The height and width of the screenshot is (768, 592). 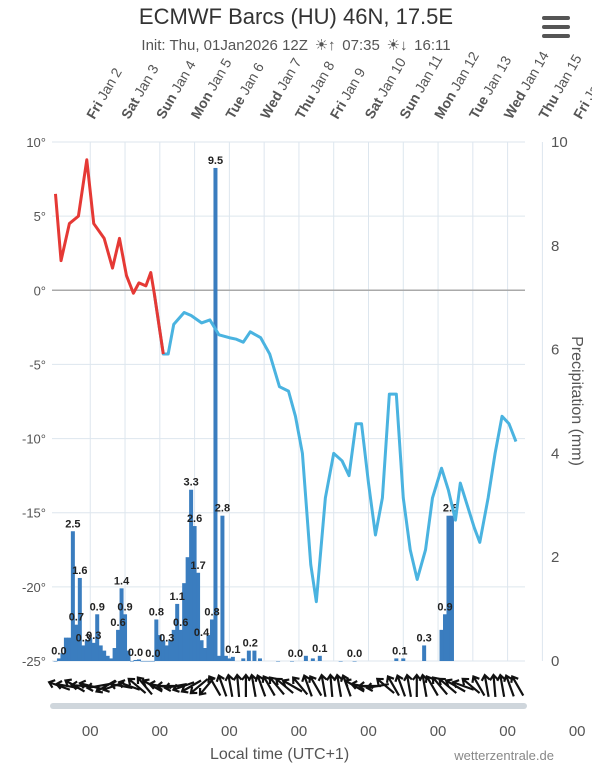 I want to click on precip-data-label: 1.1, so click(x=177, y=597).